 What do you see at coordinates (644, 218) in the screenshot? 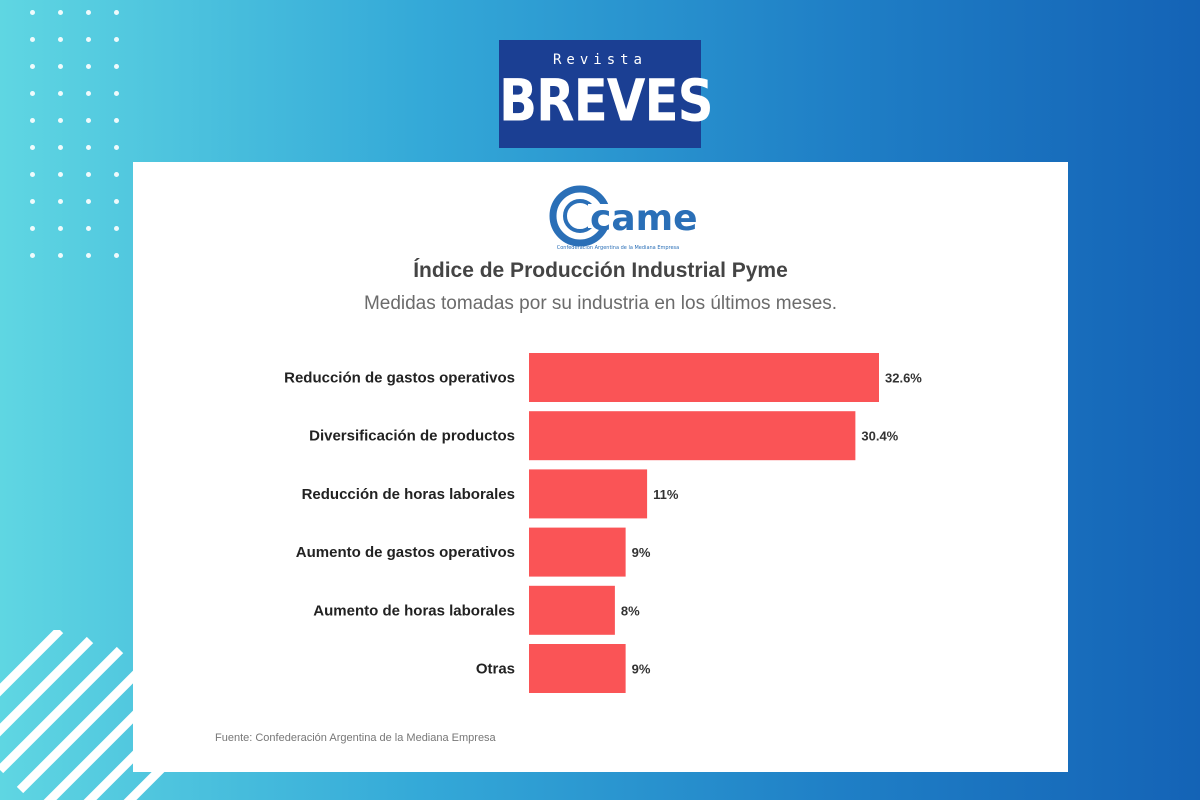
I see `came-logo-text: came` at bounding box center [644, 218].